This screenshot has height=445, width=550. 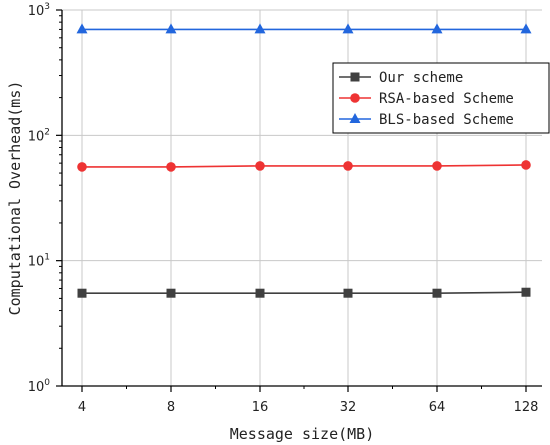 I want to click on y-axis-title: Computational Overhead(ms), so click(x=15, y=198).